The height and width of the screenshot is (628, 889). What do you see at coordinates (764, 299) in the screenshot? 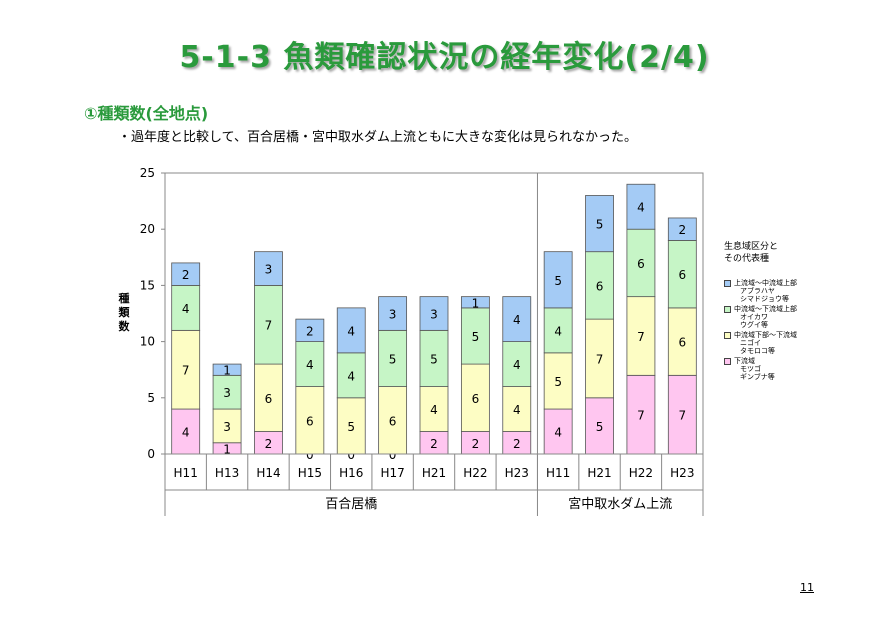
I see `legend-species: シマドジョウ等` at bounding box center [764, 299].